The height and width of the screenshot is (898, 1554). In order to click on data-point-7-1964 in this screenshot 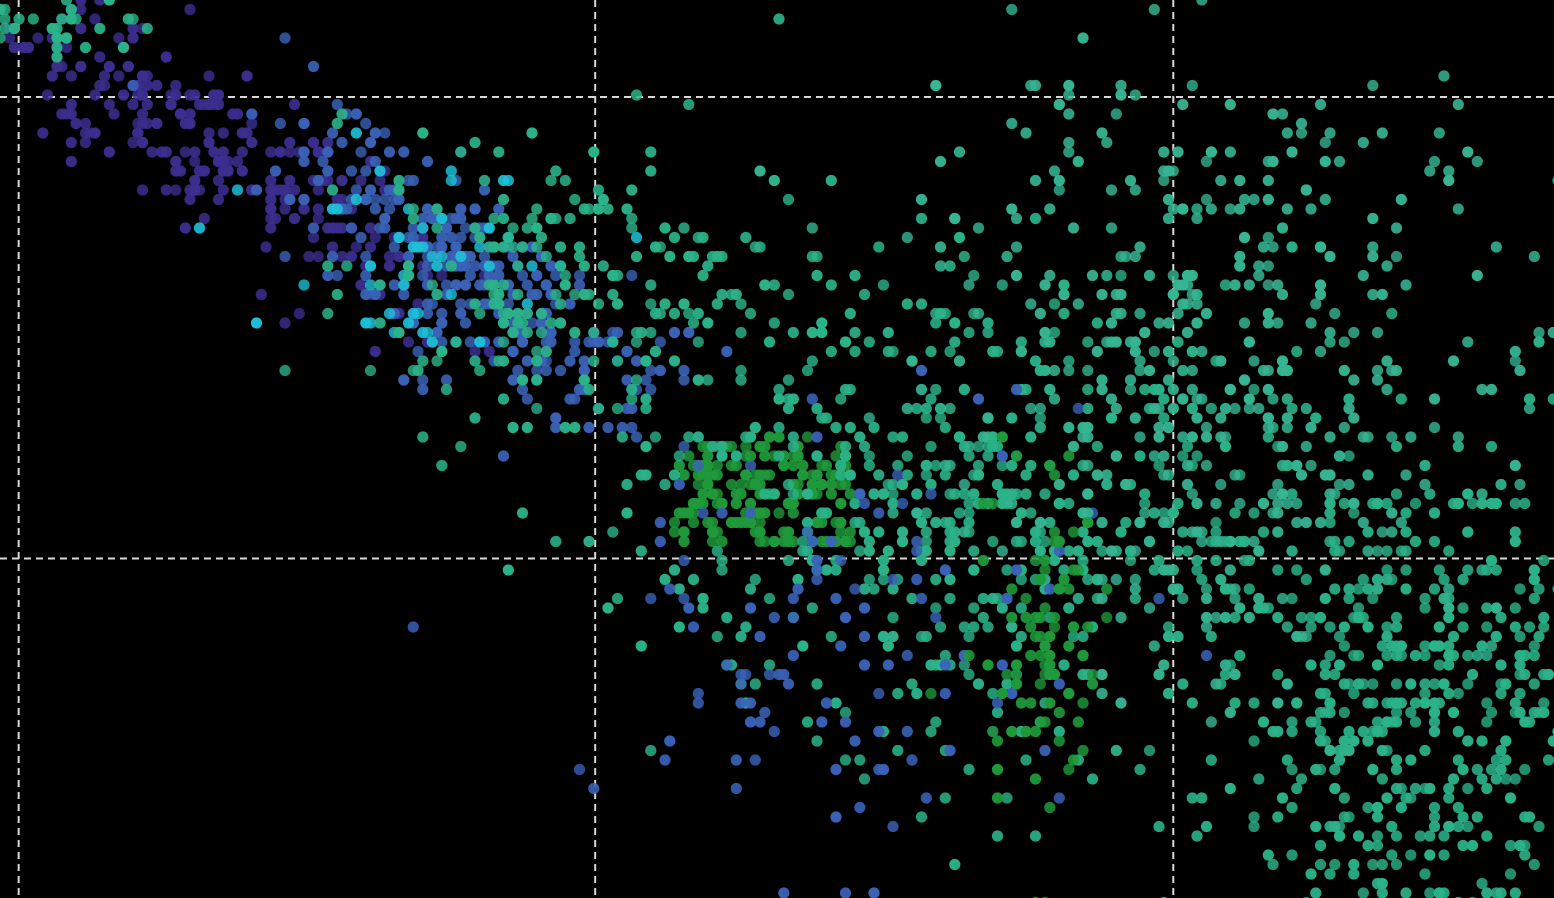, I will do `click(1206, 199)`.